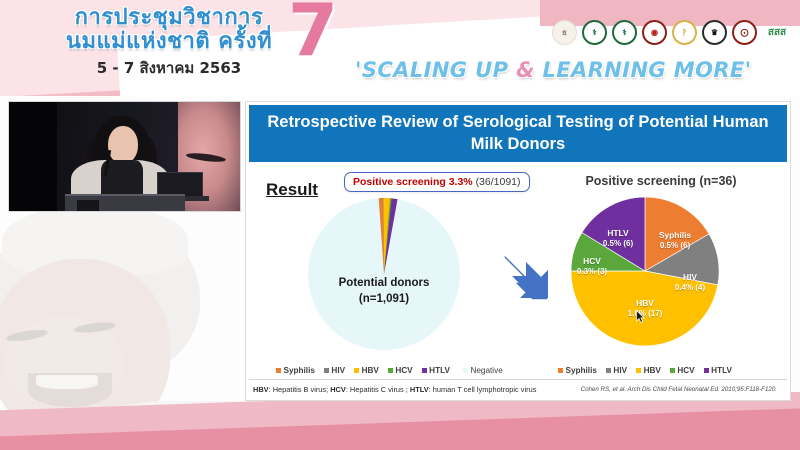 The height and width of the screenshot is (450, 800). What do you see at coordinates (370, 370) in the screenshot?
I see `legend-label-hbv-left: HBV` at bounding box center [370, 370].